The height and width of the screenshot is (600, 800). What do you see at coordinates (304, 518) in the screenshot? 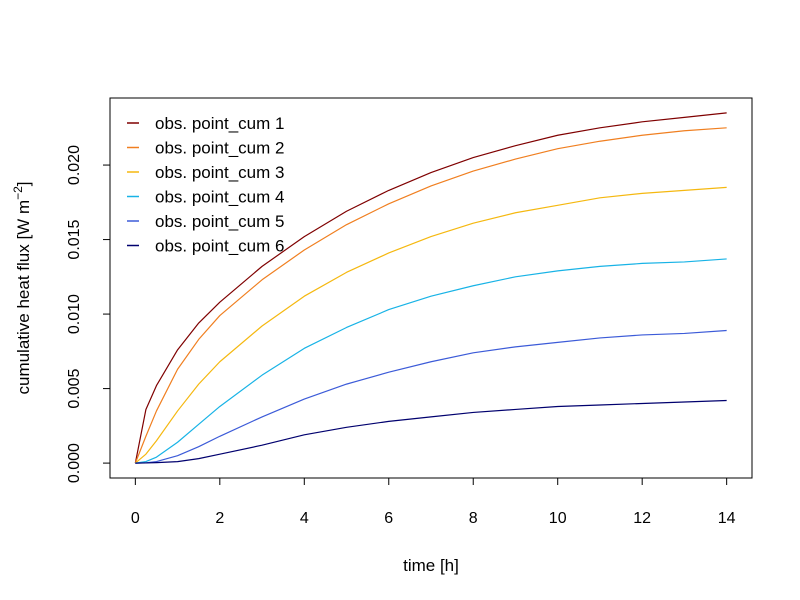
I see `x-tick-label: 4` at bounding box center [304, 518].